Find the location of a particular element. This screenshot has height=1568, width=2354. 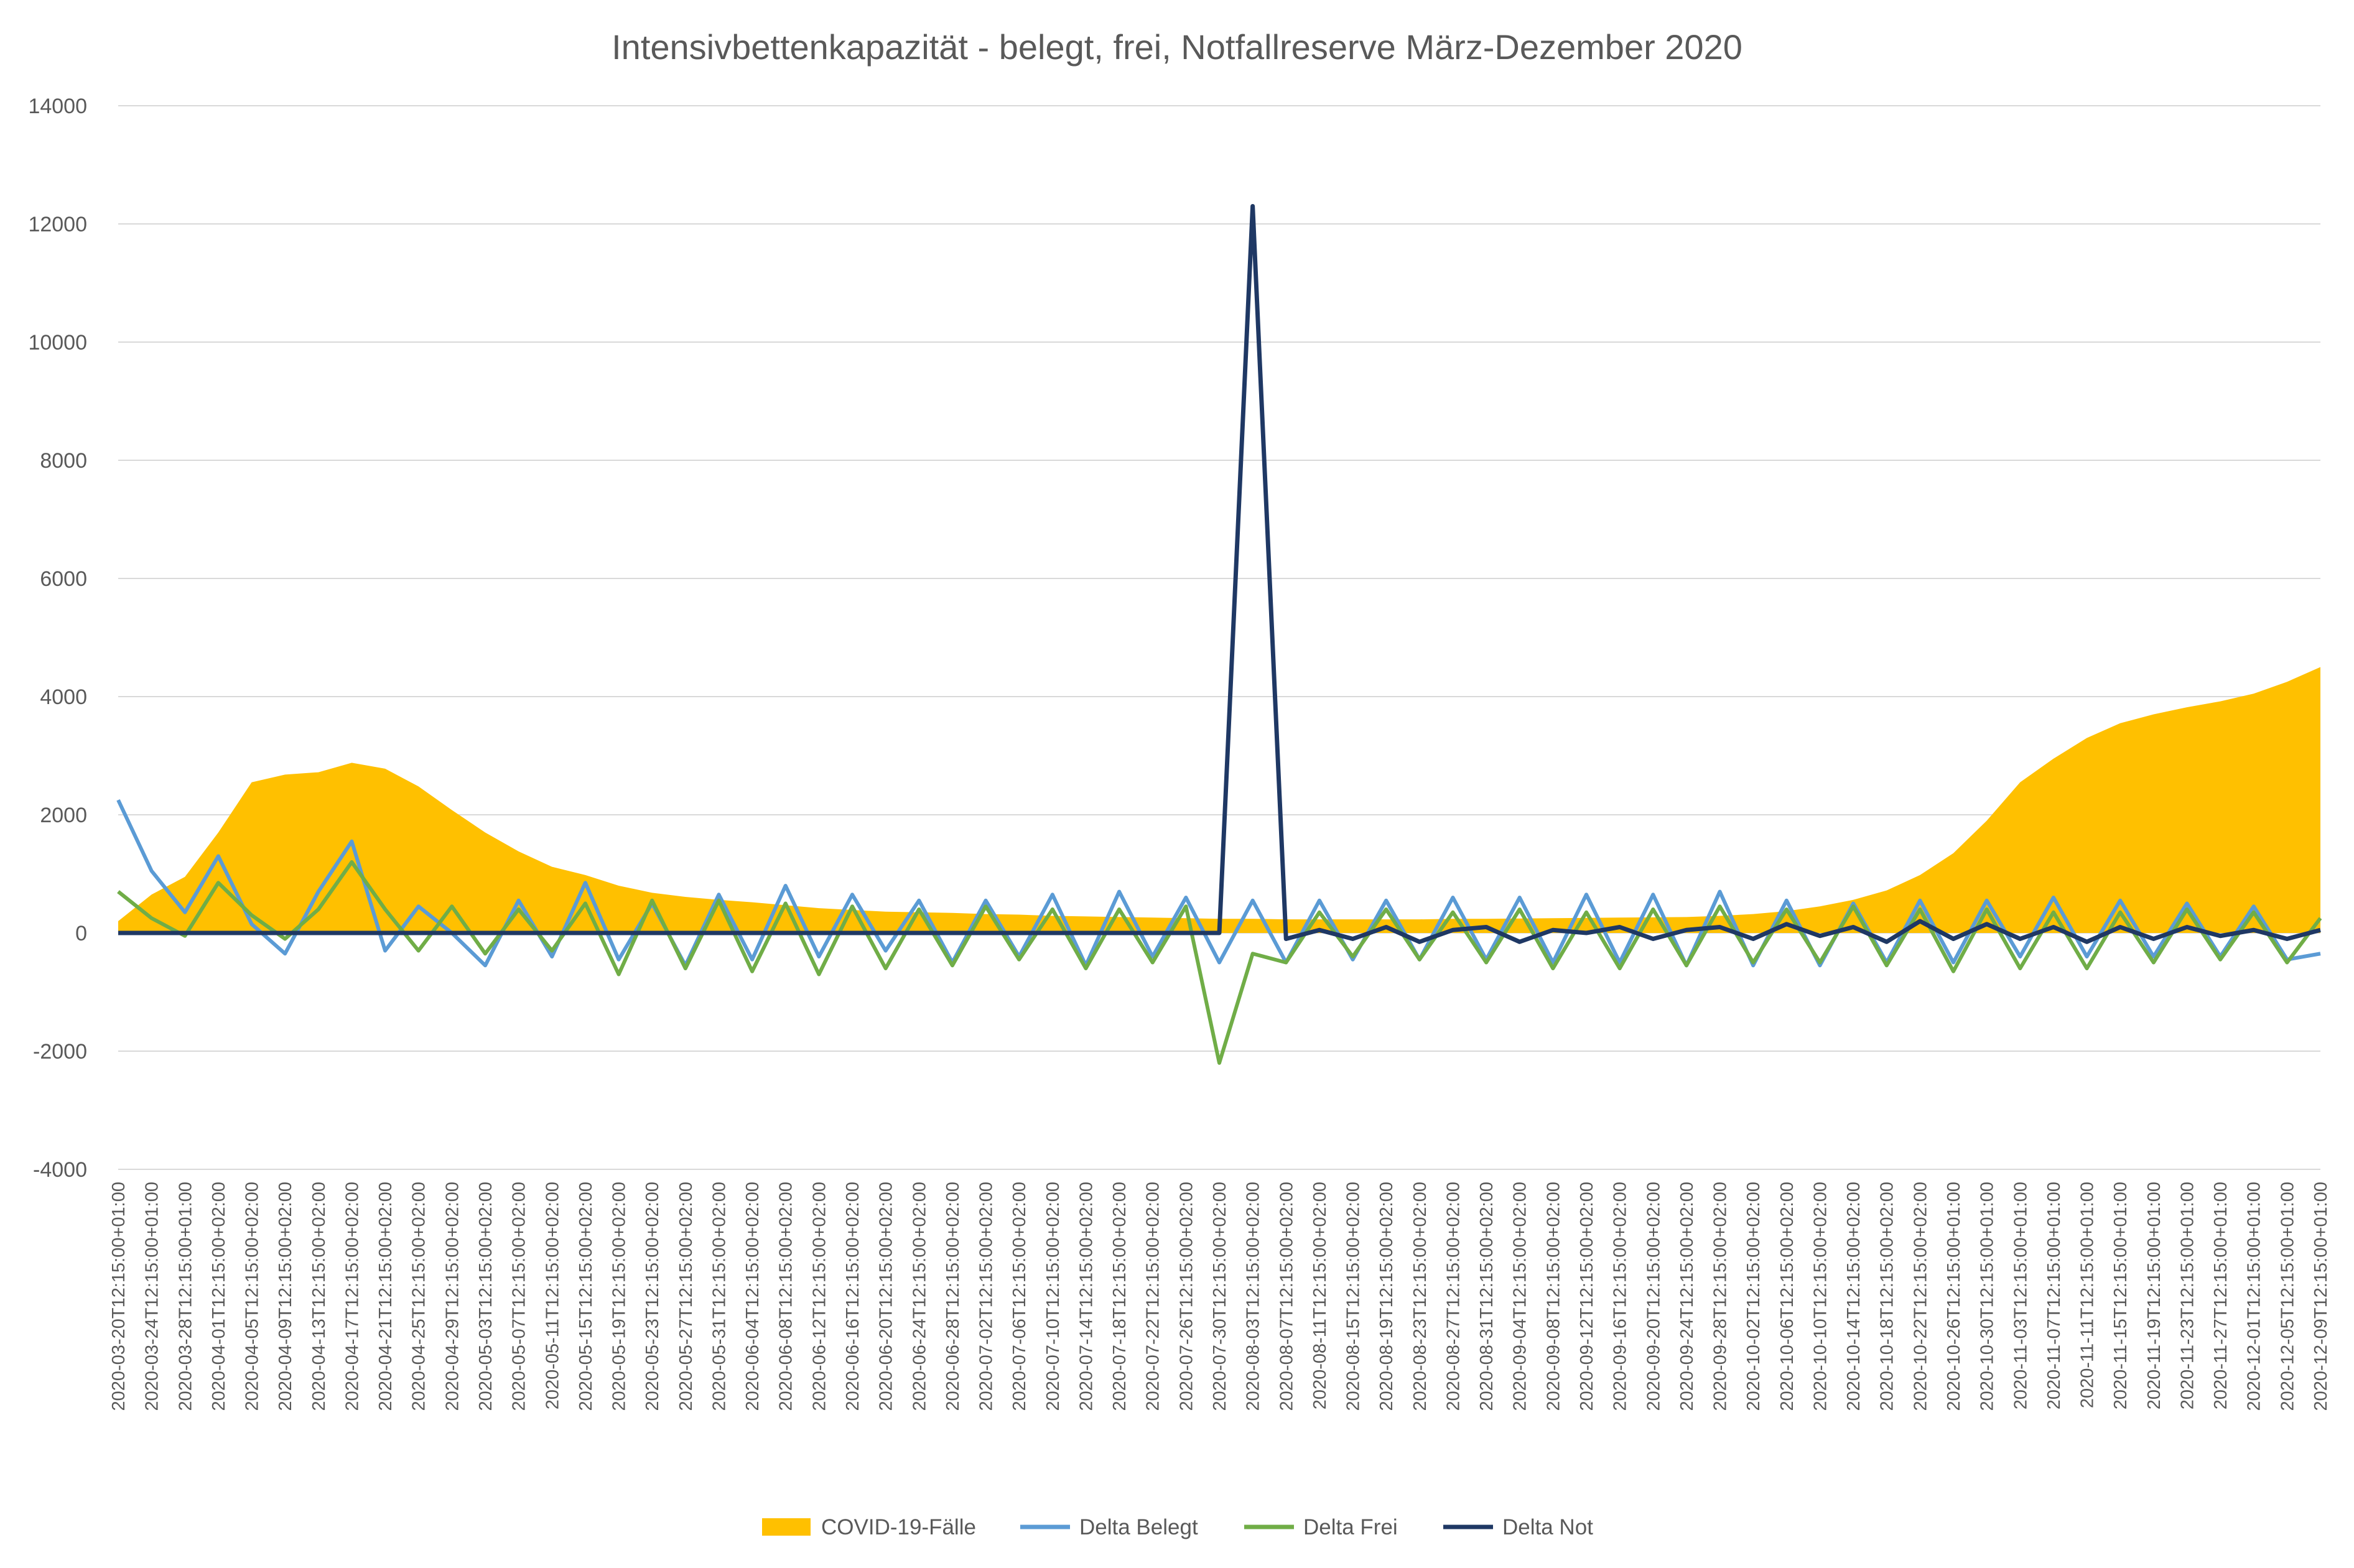

legend-swatch is located at coordinates (786, 1527).